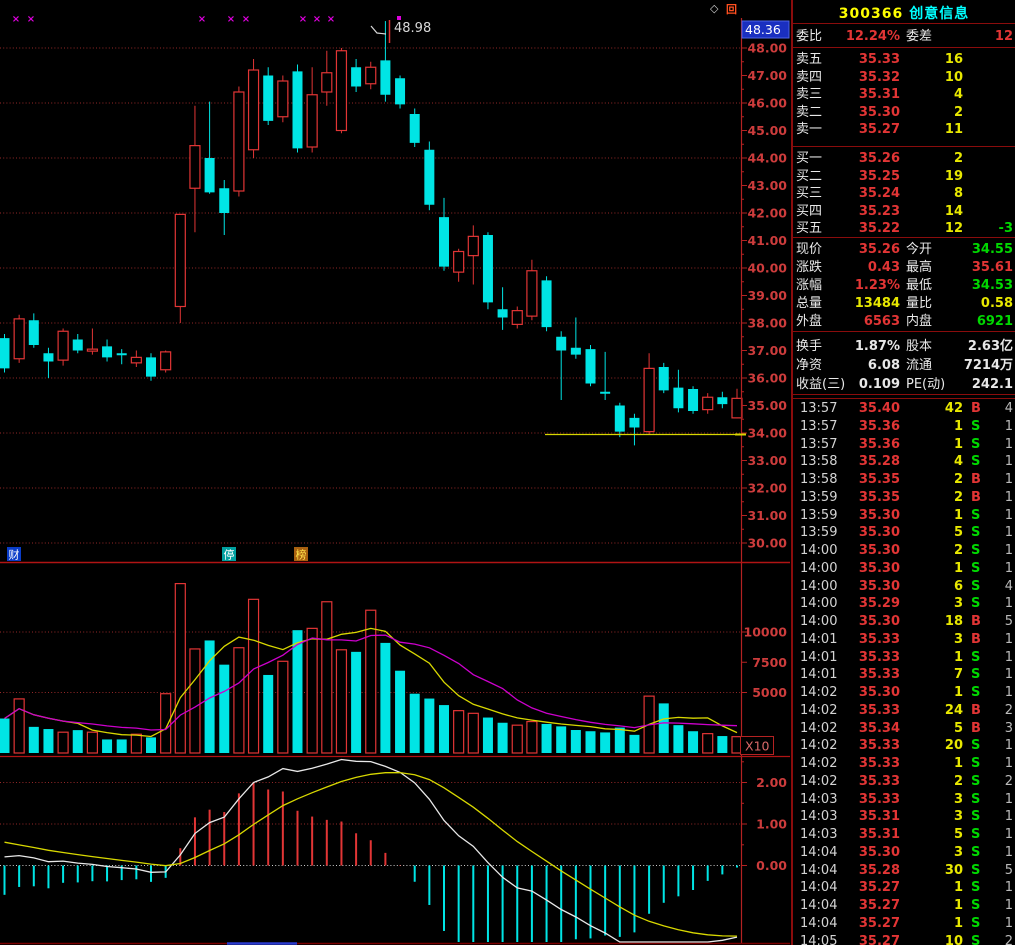  Describe the element at coordinates (904, 60) in the screenshot. I see `sell-level-row: 卖五 35.33 16` at that location.